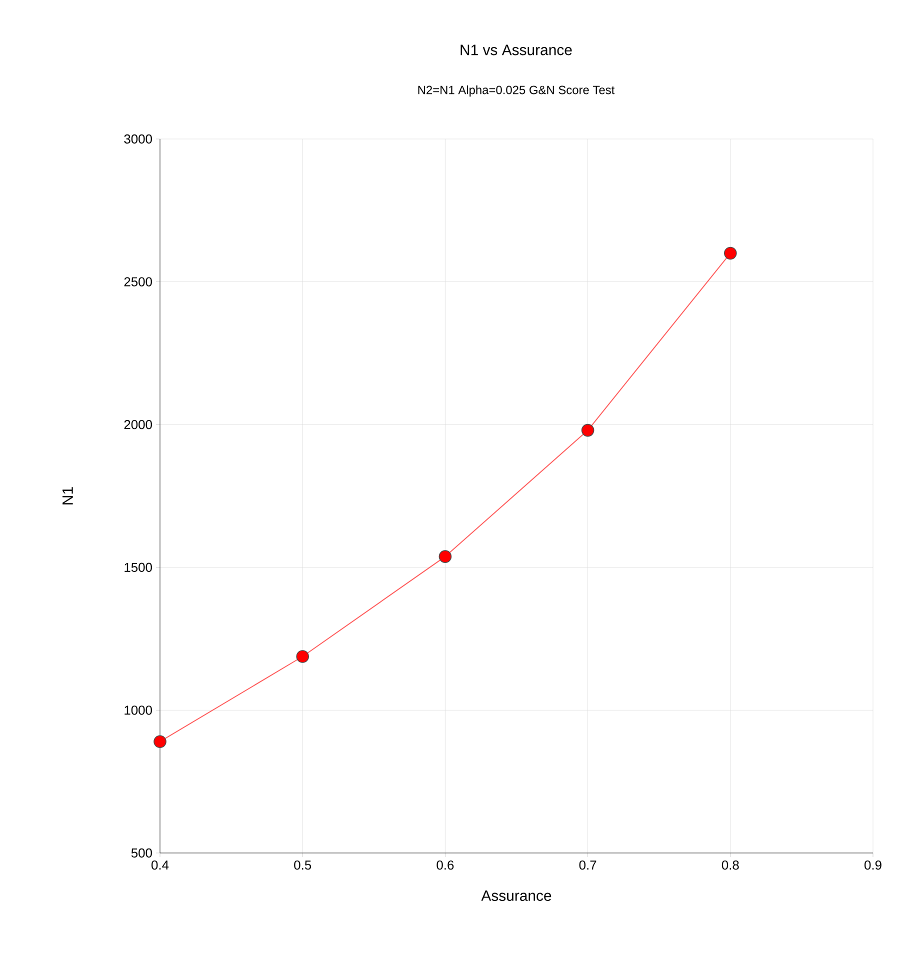 This screenshot has width=909, height=965. I want to click on y-tick-label: 2500, so click(138, 281).